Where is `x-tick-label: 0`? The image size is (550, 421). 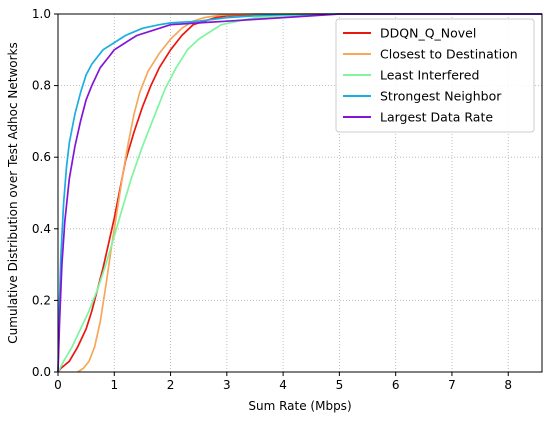
x-tick-label: 0 is located at coordinates (58, 385).